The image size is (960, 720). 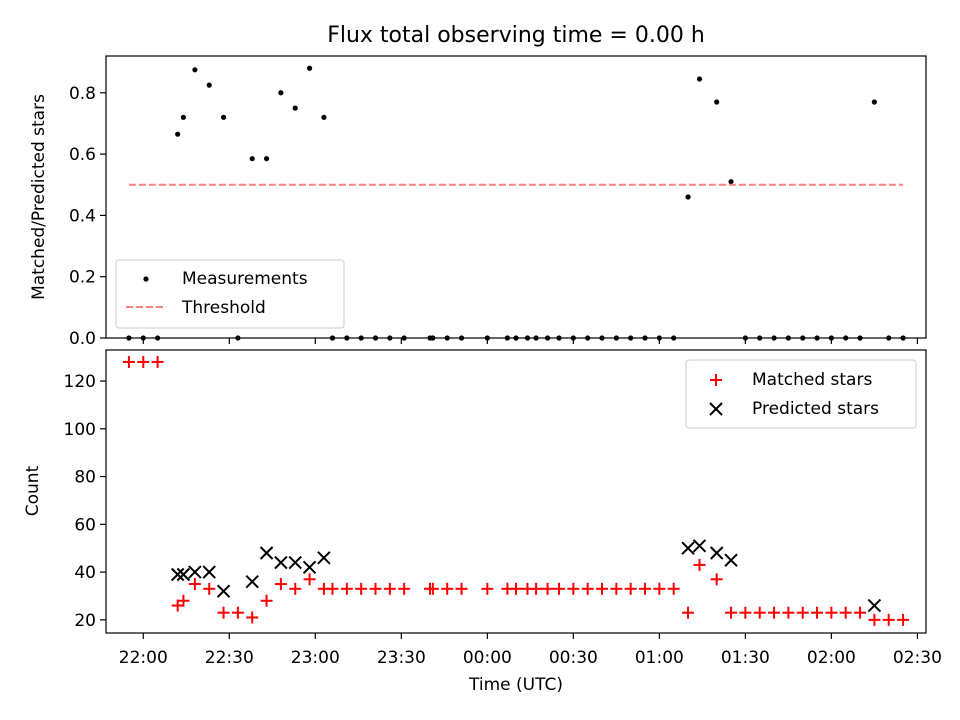 I want to click on legend-predicted-marker, so click(x=716, y=409).